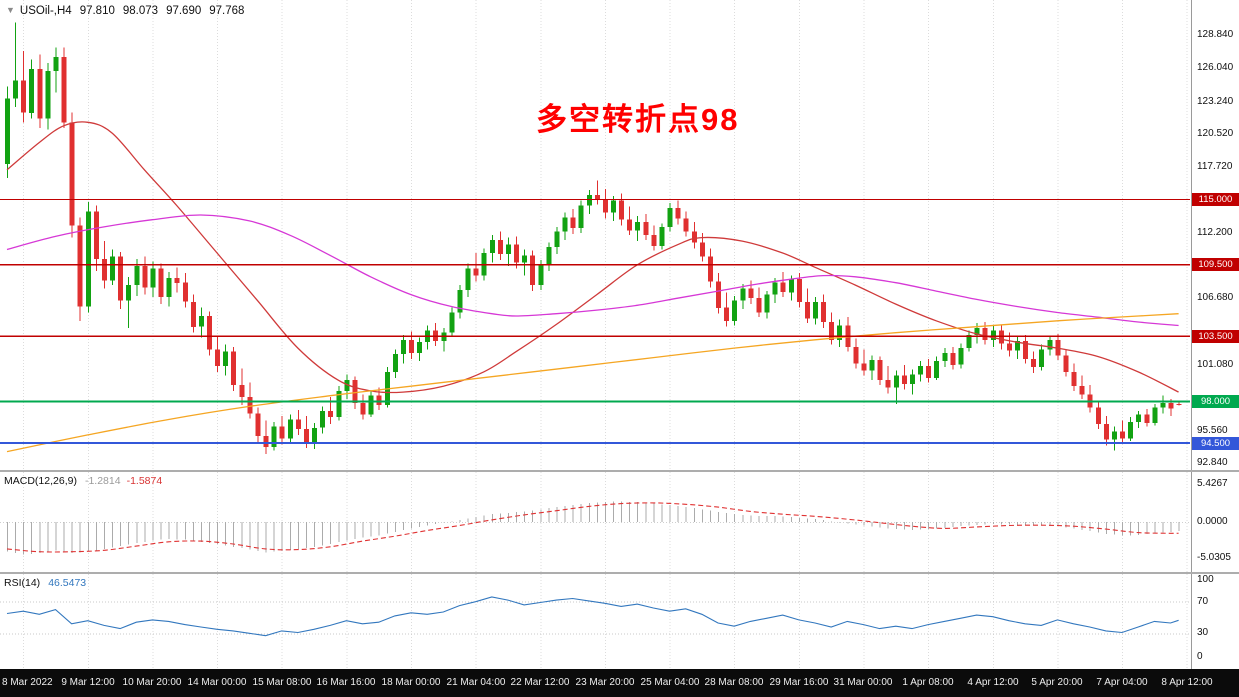 The width and height of the screenshot is (1239, 697). What do you see at coordinates (1203, 632) in the screenshot?
I see `rsi-tick-label: 30` at bounding box center [1203, 632].